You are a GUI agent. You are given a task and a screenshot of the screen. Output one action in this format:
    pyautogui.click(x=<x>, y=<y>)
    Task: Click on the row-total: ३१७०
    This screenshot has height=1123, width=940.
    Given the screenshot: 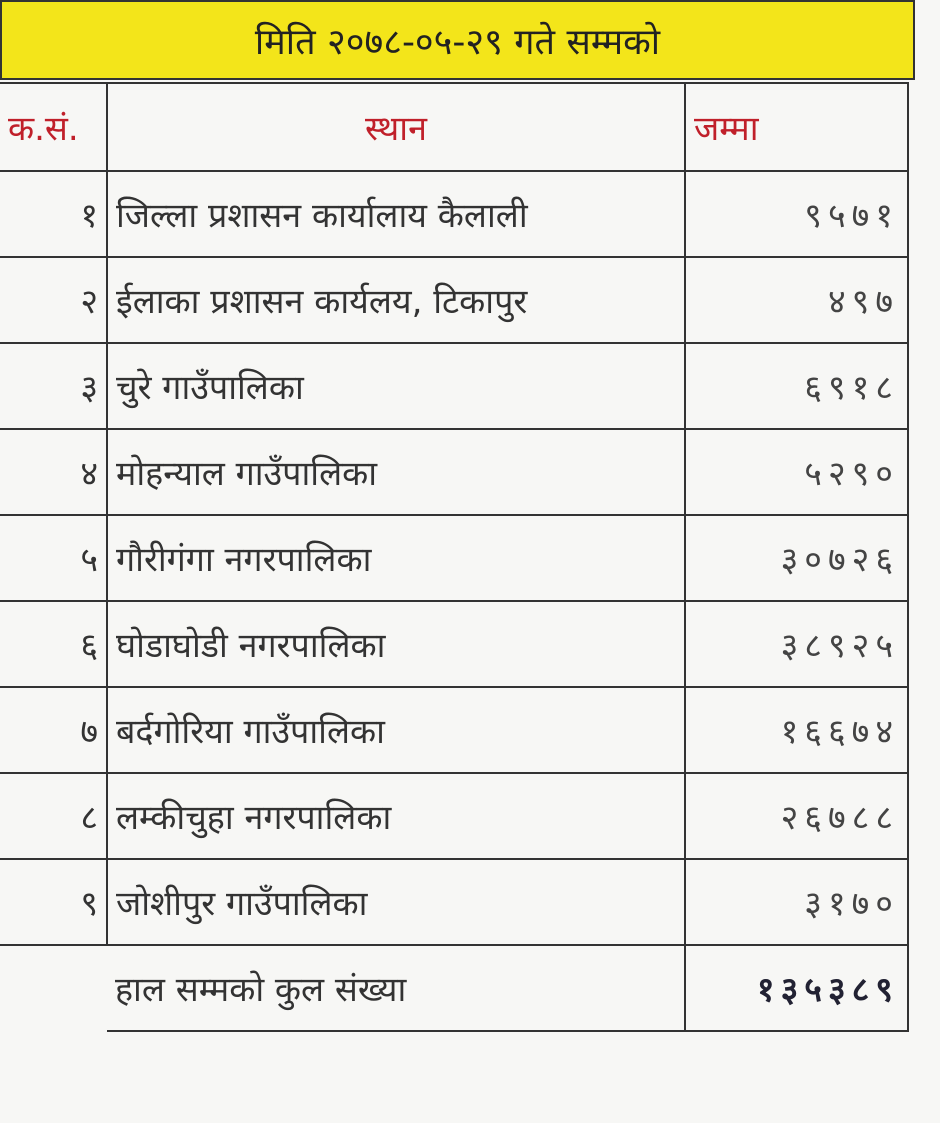 What is the action you would take?
    pyautogui.click(x=796, y=902)
    